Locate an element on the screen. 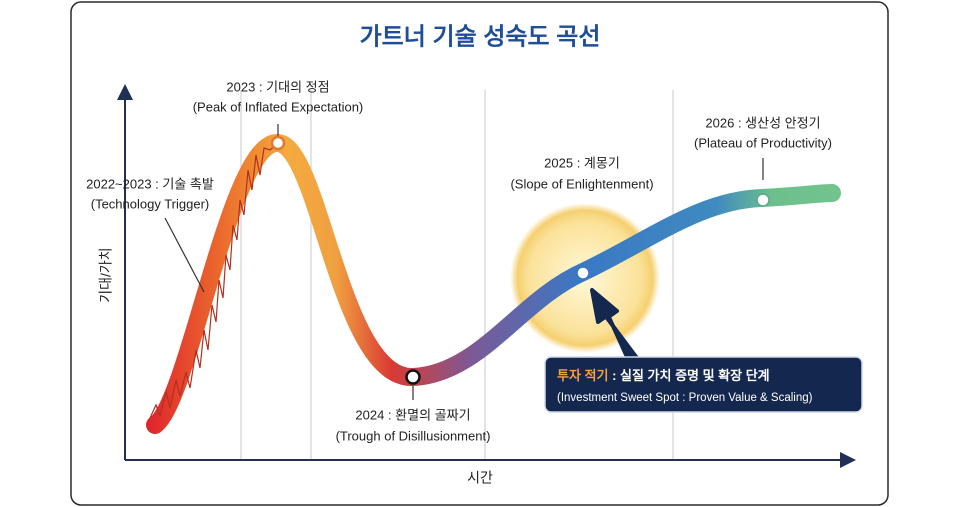 The width and height of the screenshot is (960, 507). callout-box is located at coordinates (703, 384).